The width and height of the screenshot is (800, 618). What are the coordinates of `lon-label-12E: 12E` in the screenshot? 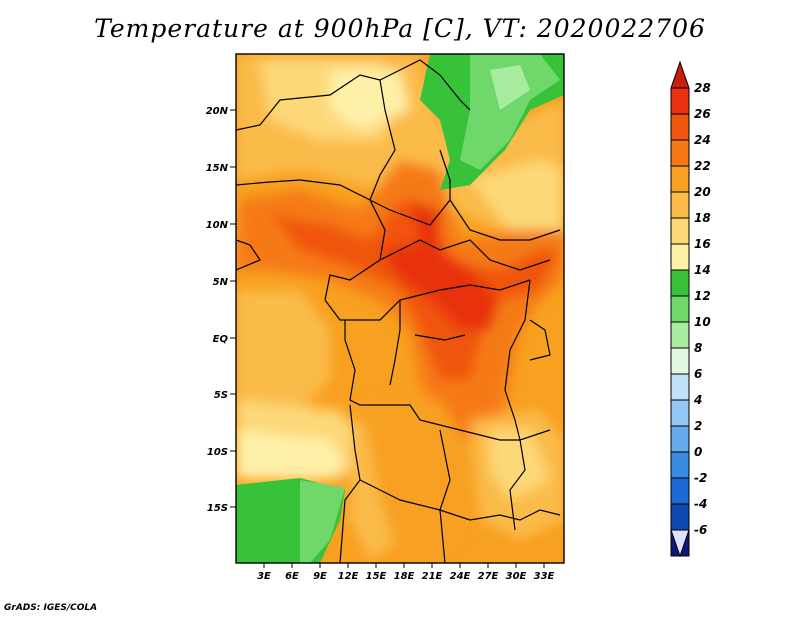 It's located at (348, 576).